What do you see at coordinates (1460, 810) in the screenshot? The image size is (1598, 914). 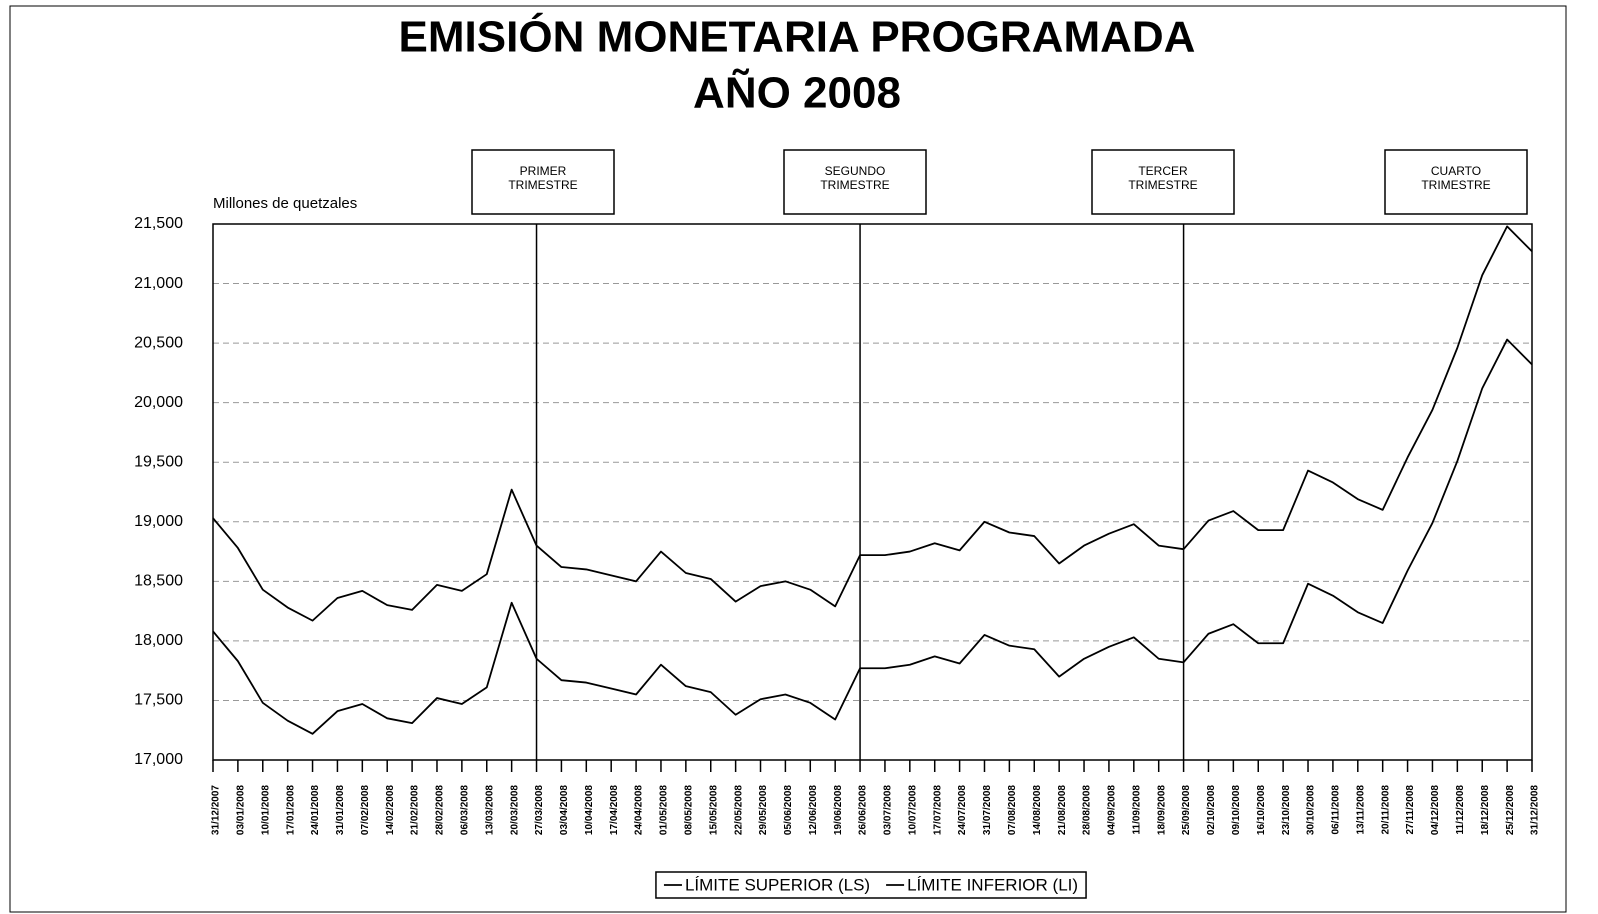 I see `x-tick-label: 11/12/2008` at bounding box center [1460, 810].